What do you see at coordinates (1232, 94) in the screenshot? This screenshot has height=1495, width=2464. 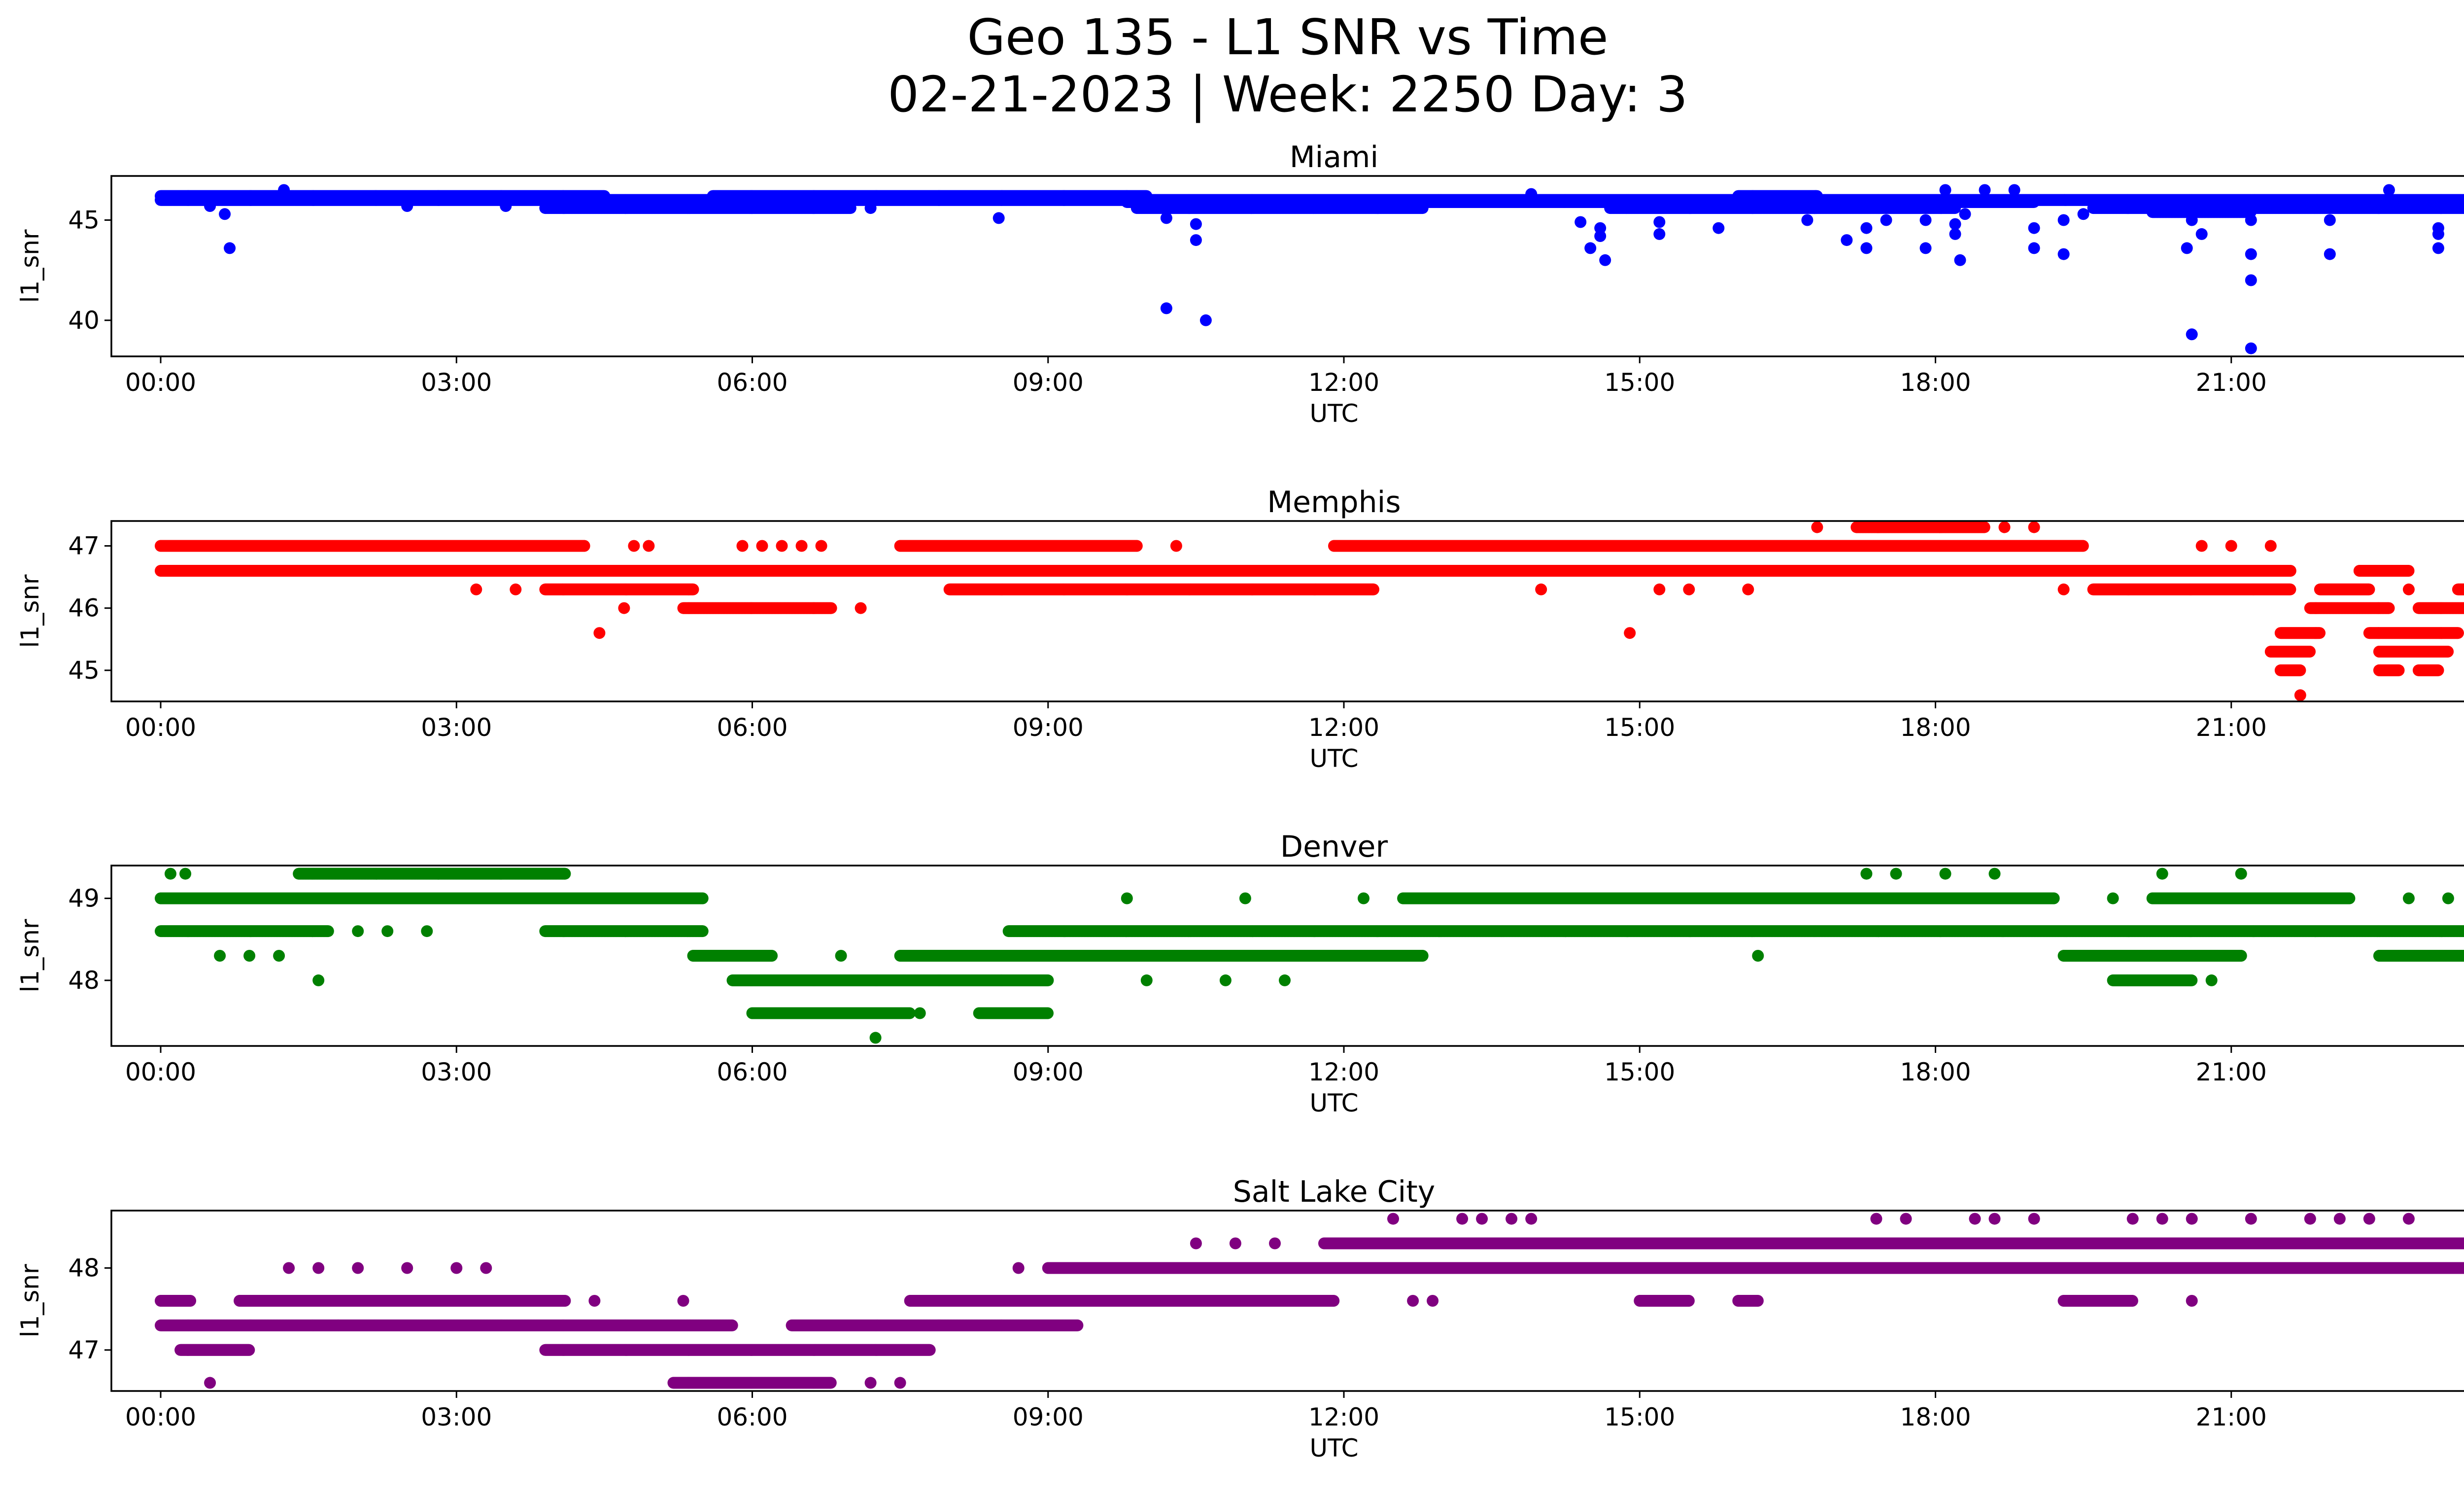 I see `figure-title-line2: 02-21-2023 | Week: 2250 Day: 3` at bounding box center [1232, 94].